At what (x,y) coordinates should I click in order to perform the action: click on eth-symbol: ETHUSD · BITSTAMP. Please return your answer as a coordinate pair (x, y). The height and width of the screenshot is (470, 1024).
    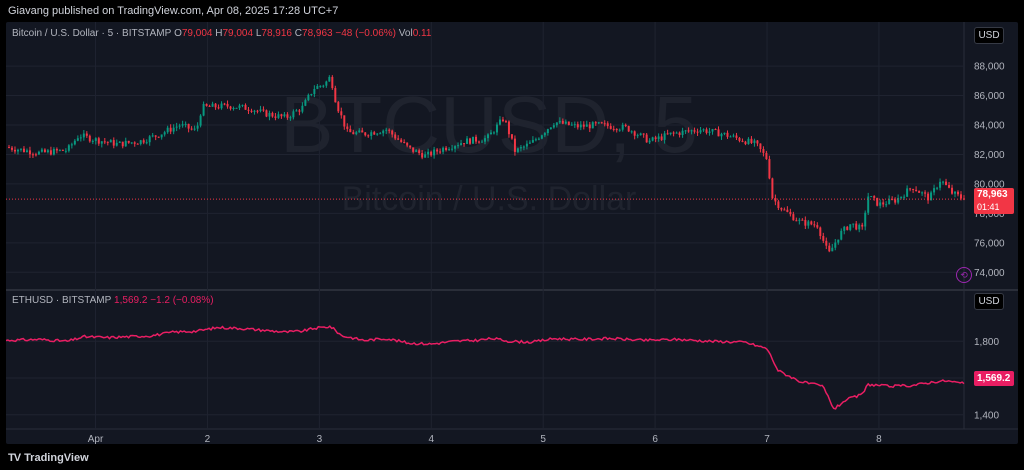
    Looking at the image, I should click on (62, 300).